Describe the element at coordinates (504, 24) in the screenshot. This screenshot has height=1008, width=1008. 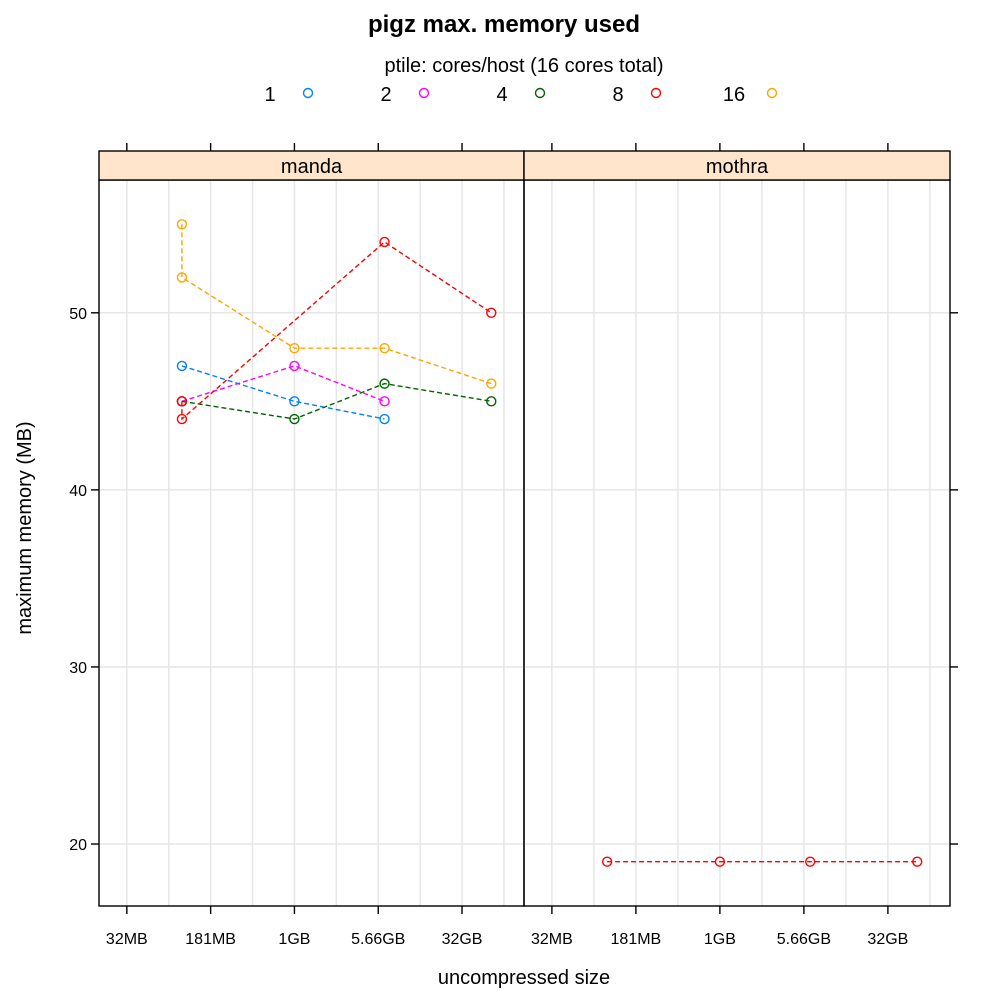
I see `chart-title: pigz max. memory used` at that location.